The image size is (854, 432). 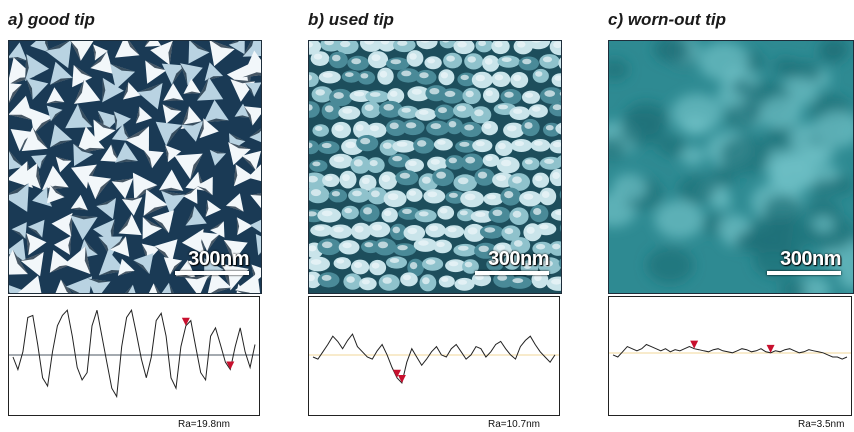 What do you see at coordinates (204, 424) in the screenshot?
I see `roughness-label: Ra=19.8nm` at bounding box center [204, 424].